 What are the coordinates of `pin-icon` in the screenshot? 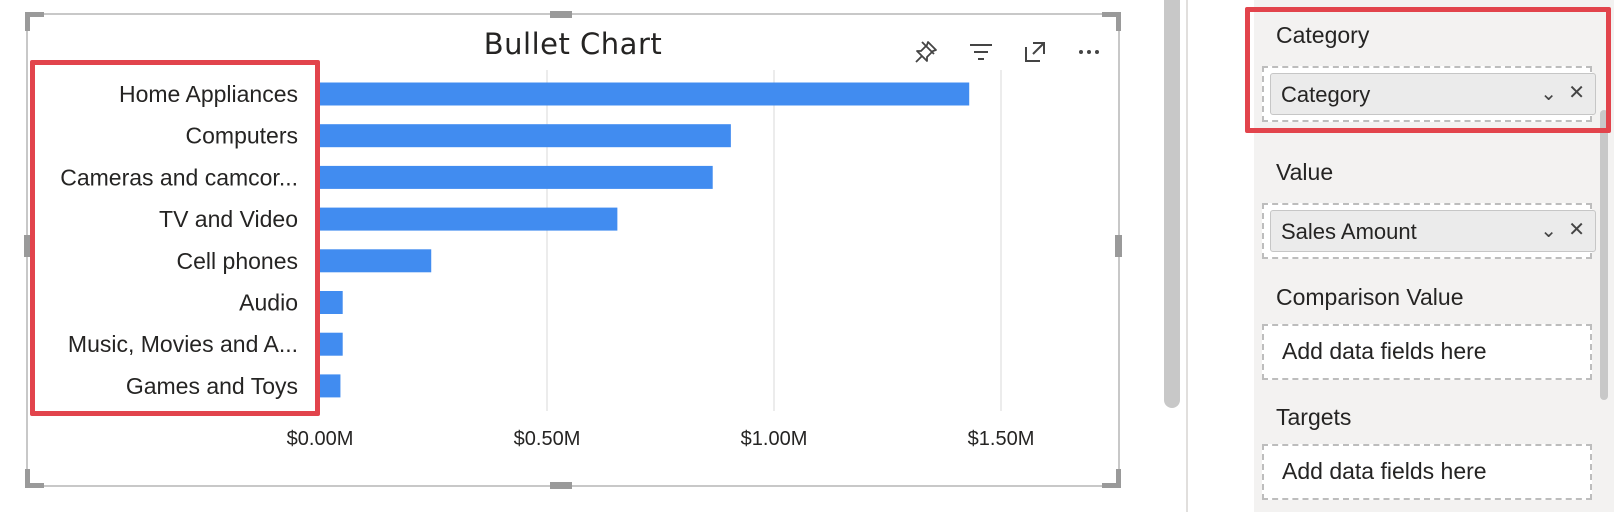 It's located at (926, 52).